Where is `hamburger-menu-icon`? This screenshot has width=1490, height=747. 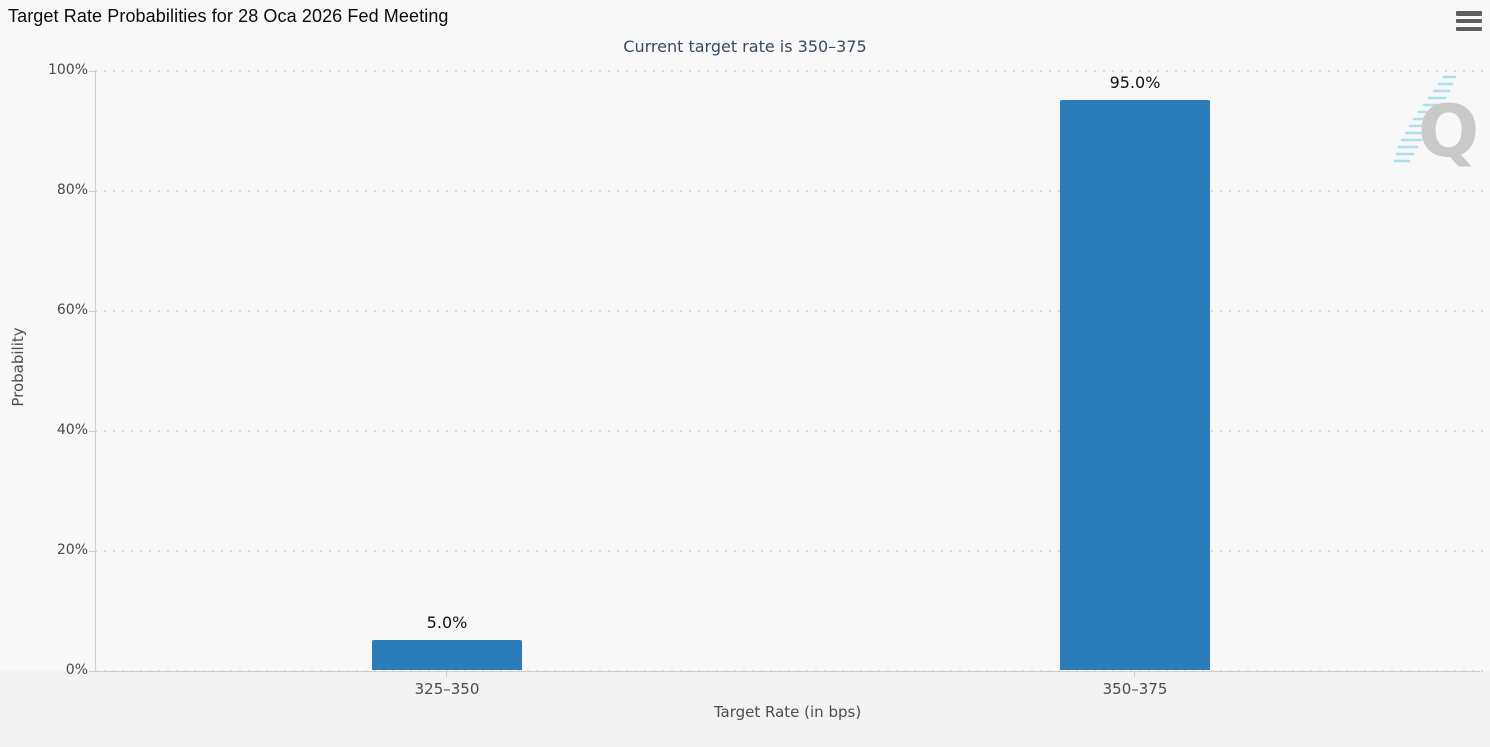
hamburger-menu-icon is located at coordinates (1469, 21).